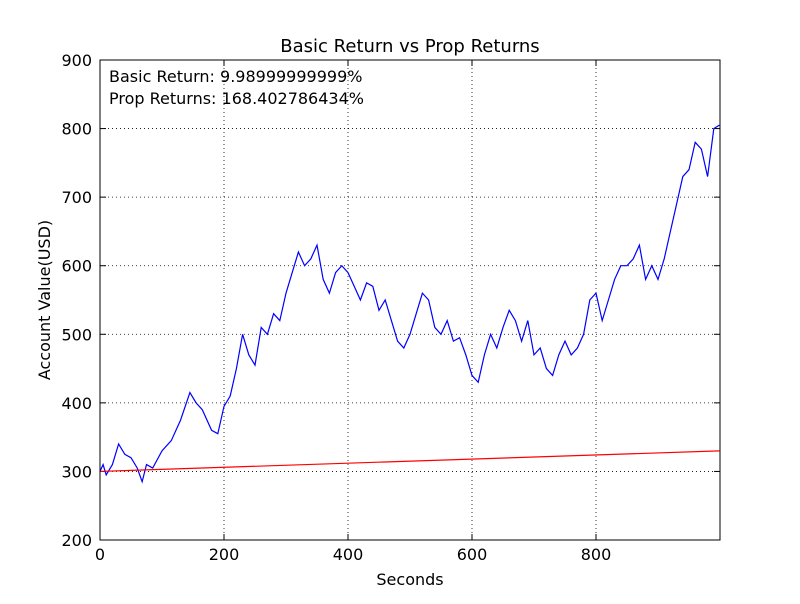  Describe the element at coordinates (76, 60) in the screenshot. I see `y-tick-label: 900` at that location.